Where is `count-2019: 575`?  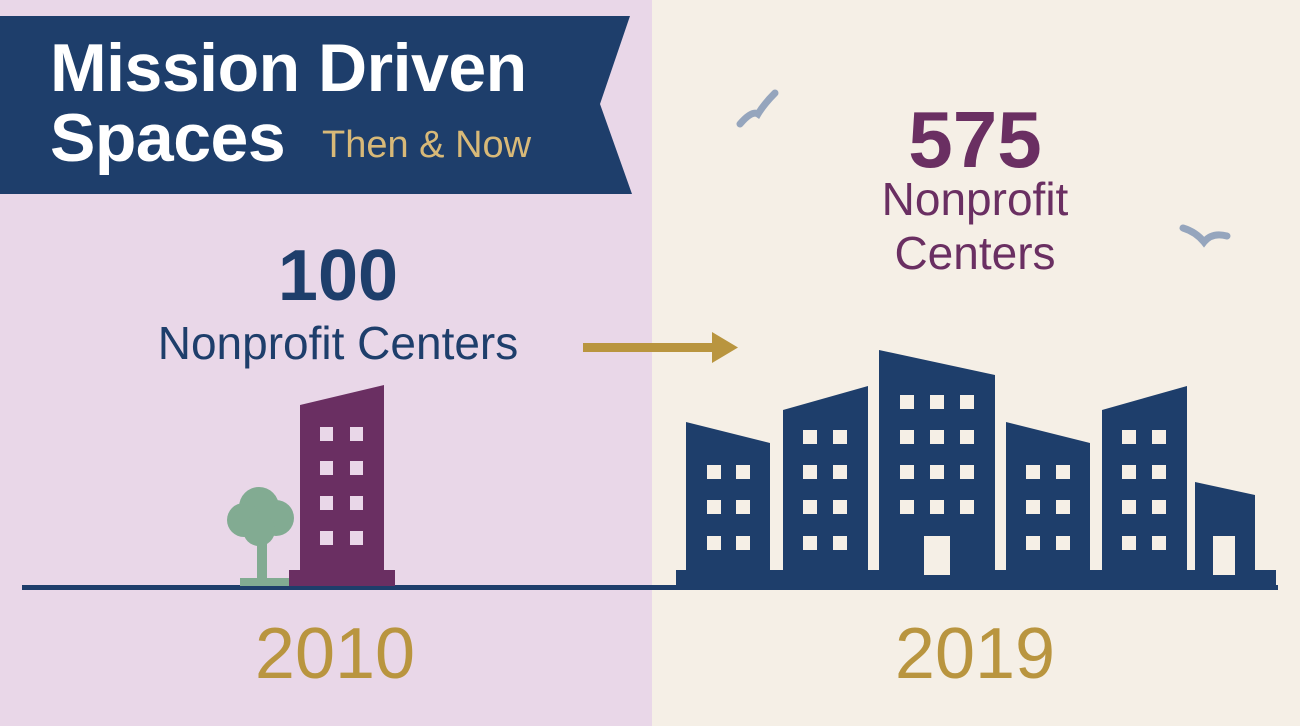
count-2019: 575 is located at coordinates (975, 139).